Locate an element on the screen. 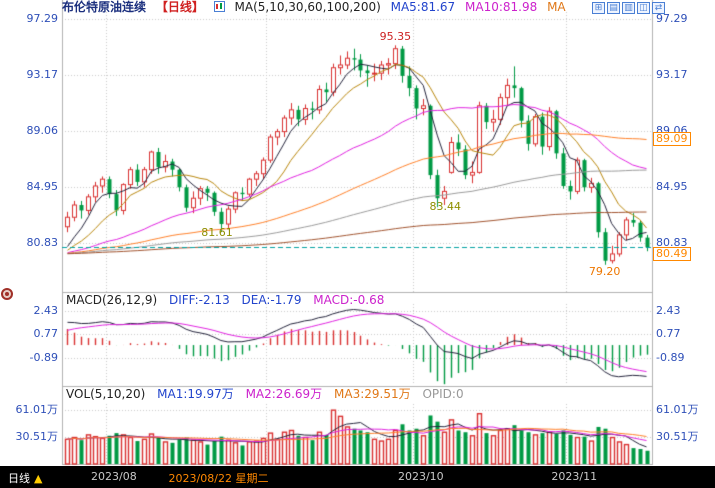  ma10-value-label: MA10:81.98 is located at coordinates (501, 7).